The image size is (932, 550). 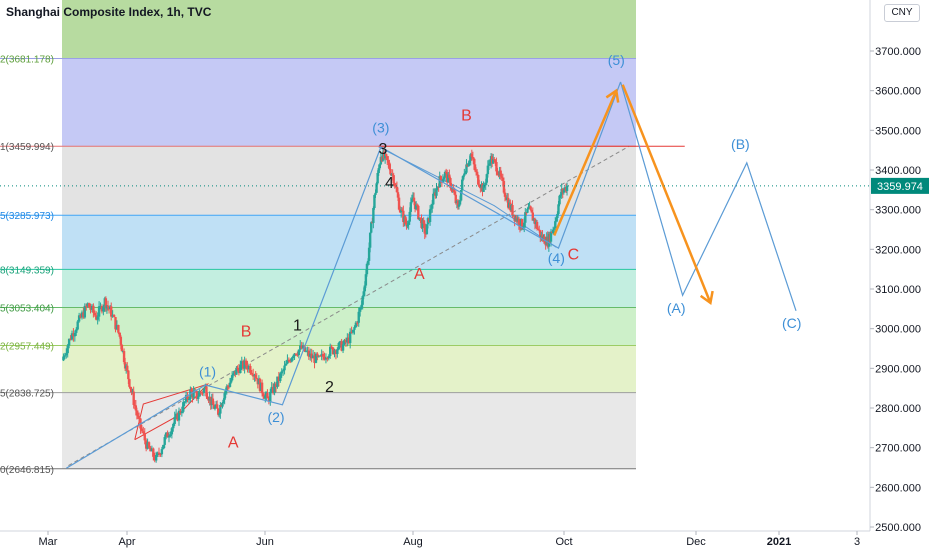 What do you see at coordinates (898, 488) in the screenshot?
I see `y-axis-tick-label: 2600.000` at bounding box center [898, 488].